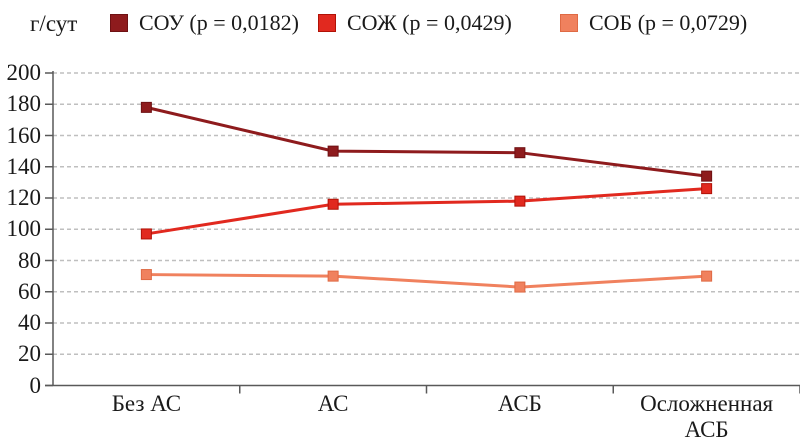 The width and height of the screenshot is (800, 447). I want to click on legend-label: СОБ (p = 0,0729), so click(668, 22).